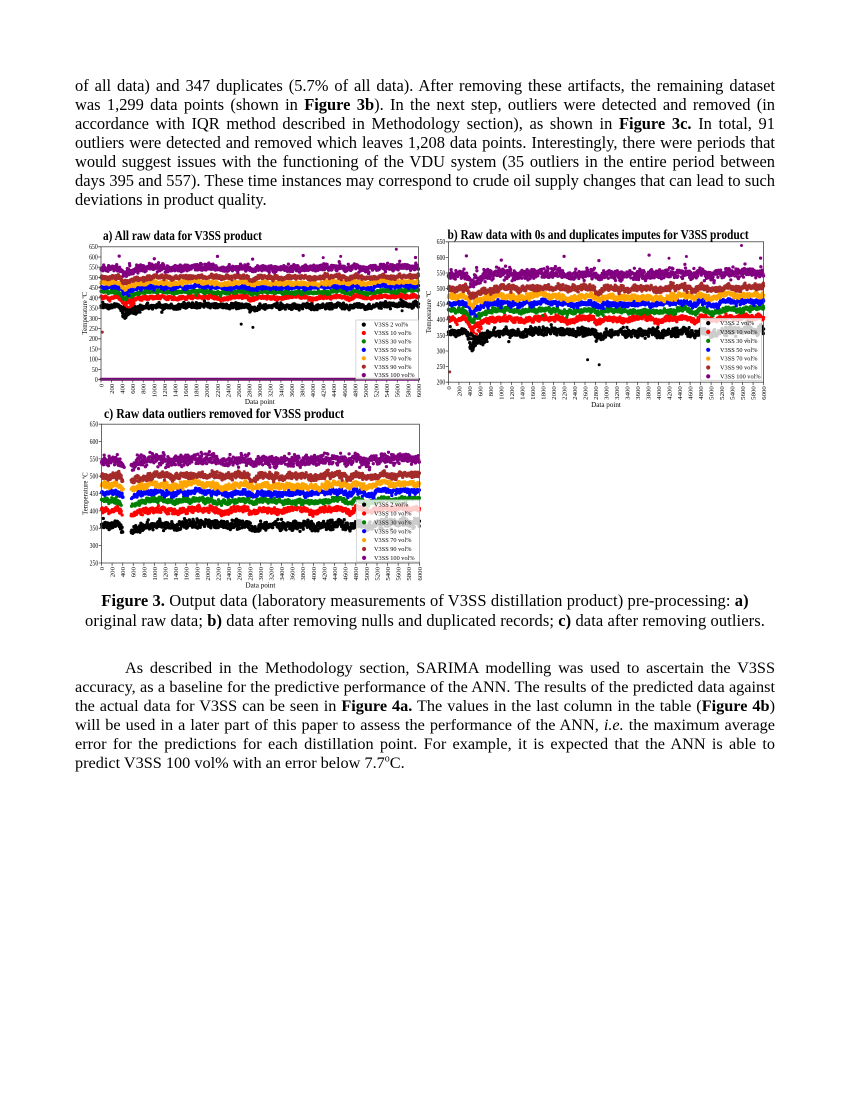 The width and height of the screenshot is (850, 1100). Describe the element at coordinates (155, 391) in the screenshot. I see `svg-text: 1000` at that location.